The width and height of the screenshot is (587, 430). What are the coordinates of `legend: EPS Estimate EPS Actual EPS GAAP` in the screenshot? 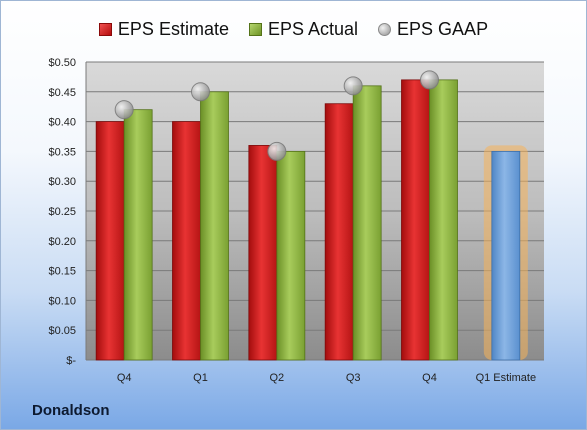 It's located at (293, 29).